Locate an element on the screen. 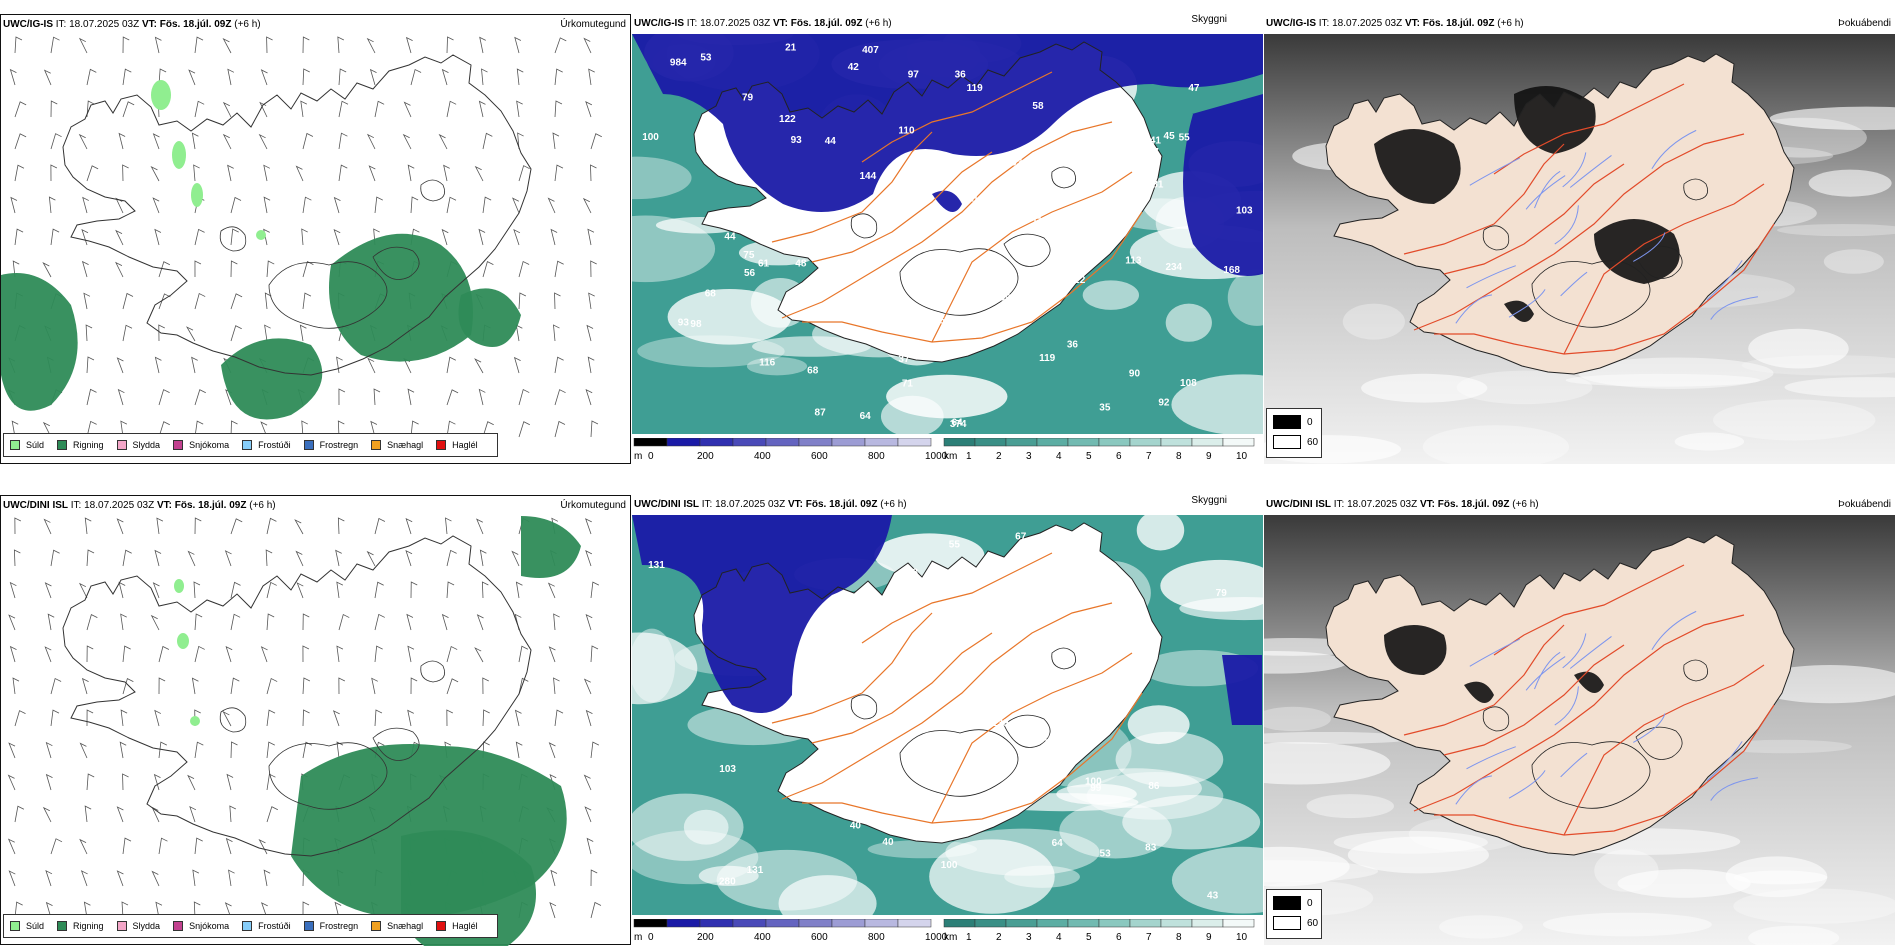 Image resolution: width=1900 pixels, height=950 pixels. visibility-value-label: 47 is located at coordinates (1194, 88).